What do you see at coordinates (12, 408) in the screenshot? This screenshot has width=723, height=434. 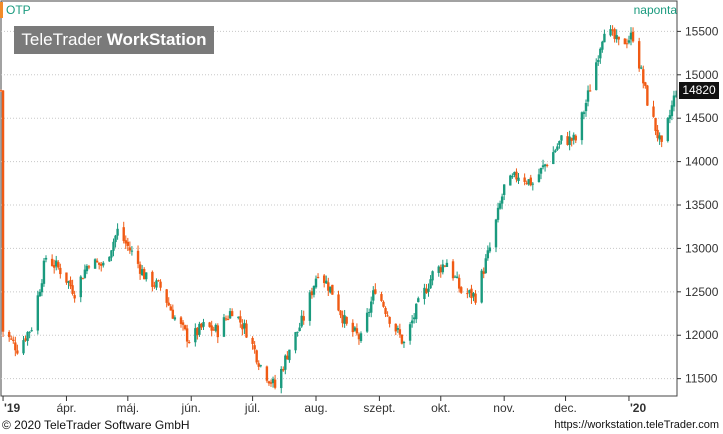 I see `x-tick-label: '19` at bounding box center [12, 408].